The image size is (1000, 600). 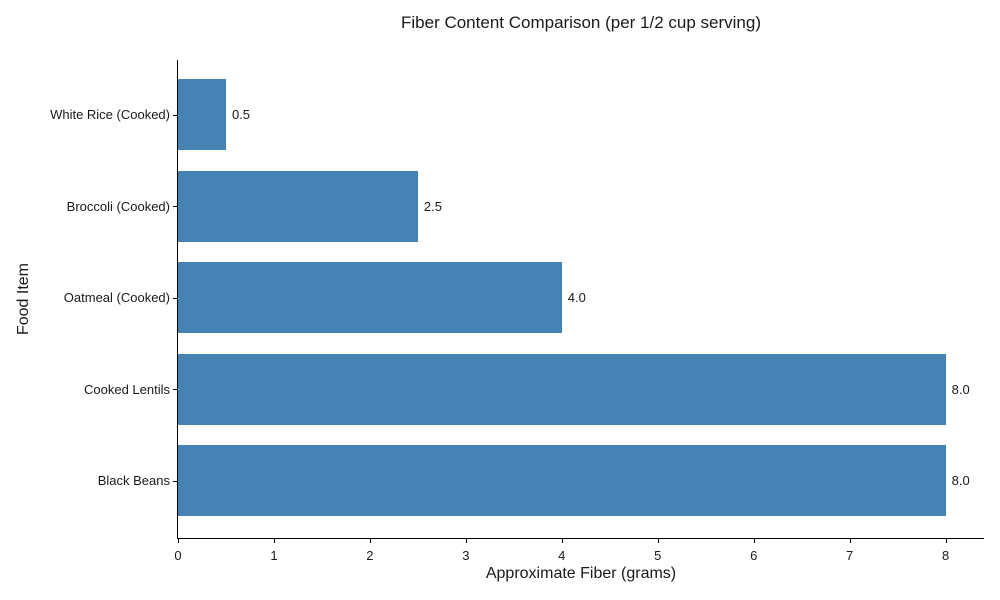 What do you see at coordinates (432, 206) in the screenshot?
I see `bar-value-label: 2.5` at bounding box center [432, 206].